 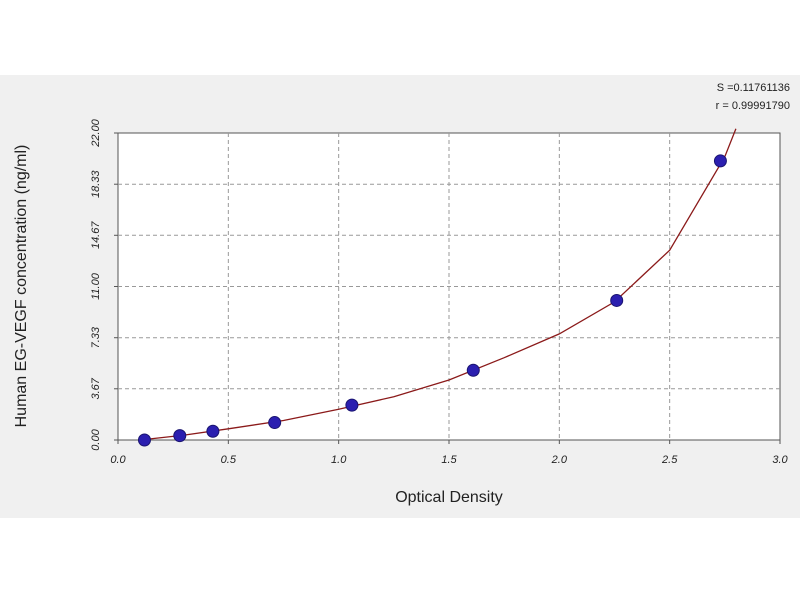 What do you see at coordinates (21, 286) in the screenshot?
I see `y-axis-title: Human EG-VEGF concentration (ng/ml)` at bounding box center [21, 286].